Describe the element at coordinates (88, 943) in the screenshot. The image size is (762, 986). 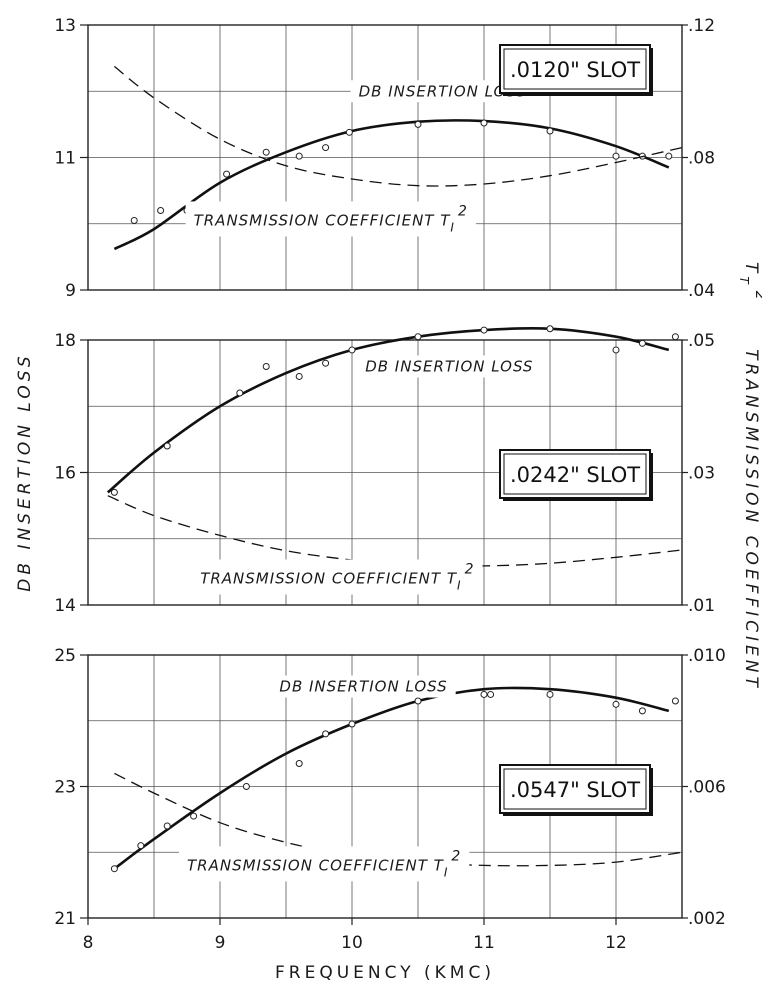
I see `x-tick-label: 8` at that location.